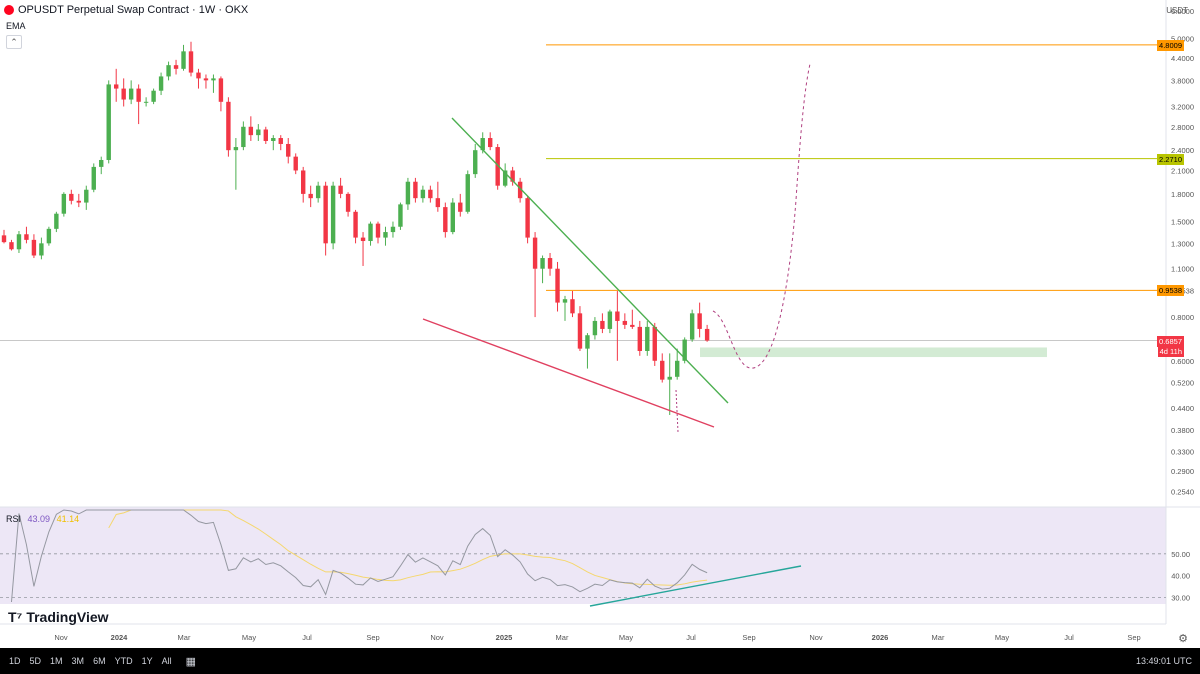 Image resolution: width=1200 pixels, height=674 pixels. Describe the element at coordinates (147, 661) in the screenshot. I see `range-button-1y: 1Y` at that location.